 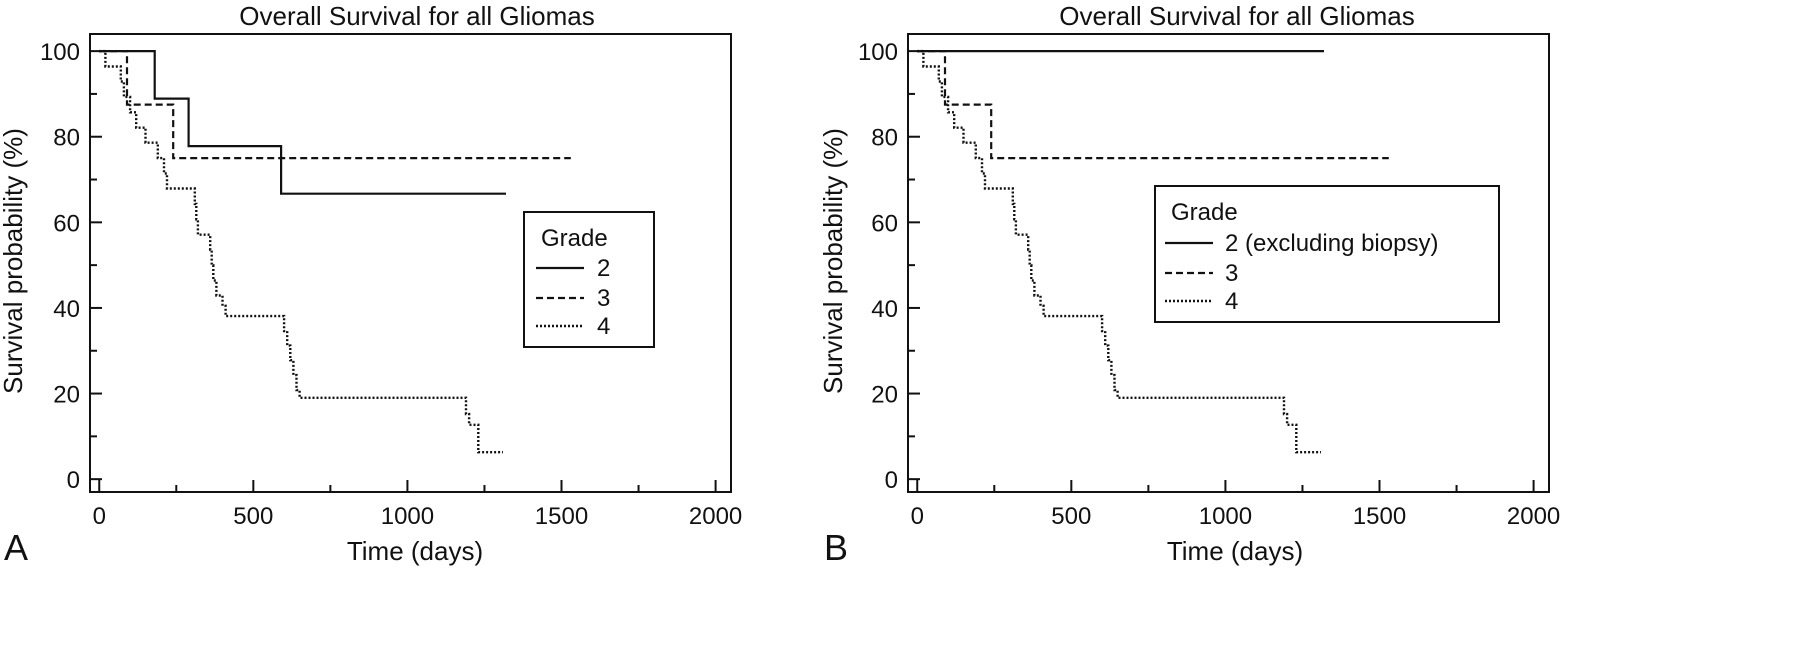 I want to click on legend: Grade 2 3 4, so click(x=589, y=279).